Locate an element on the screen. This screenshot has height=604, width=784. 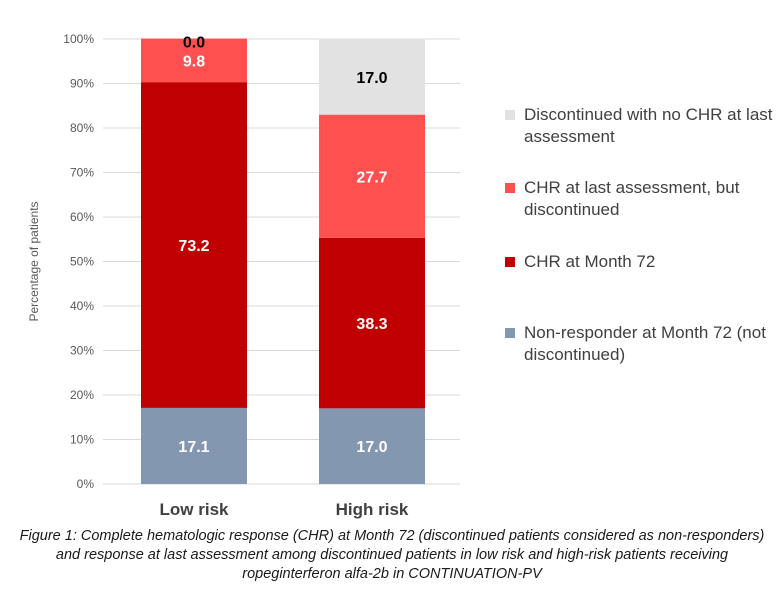
legend-item-chr-month-72: CHR at Month 72 is located at coordinates (642, 262).